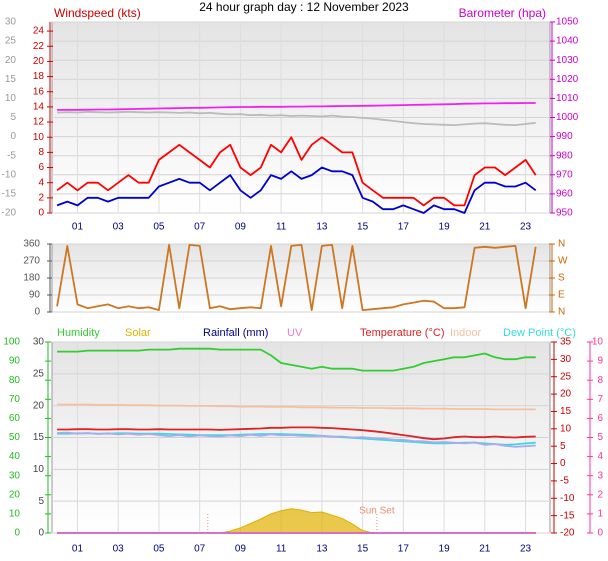 This screenshot has width=608, height=561. Describe the element at coordinates (600, 514) in the screenshot. I see `y4-tick-label: 1` at that location.